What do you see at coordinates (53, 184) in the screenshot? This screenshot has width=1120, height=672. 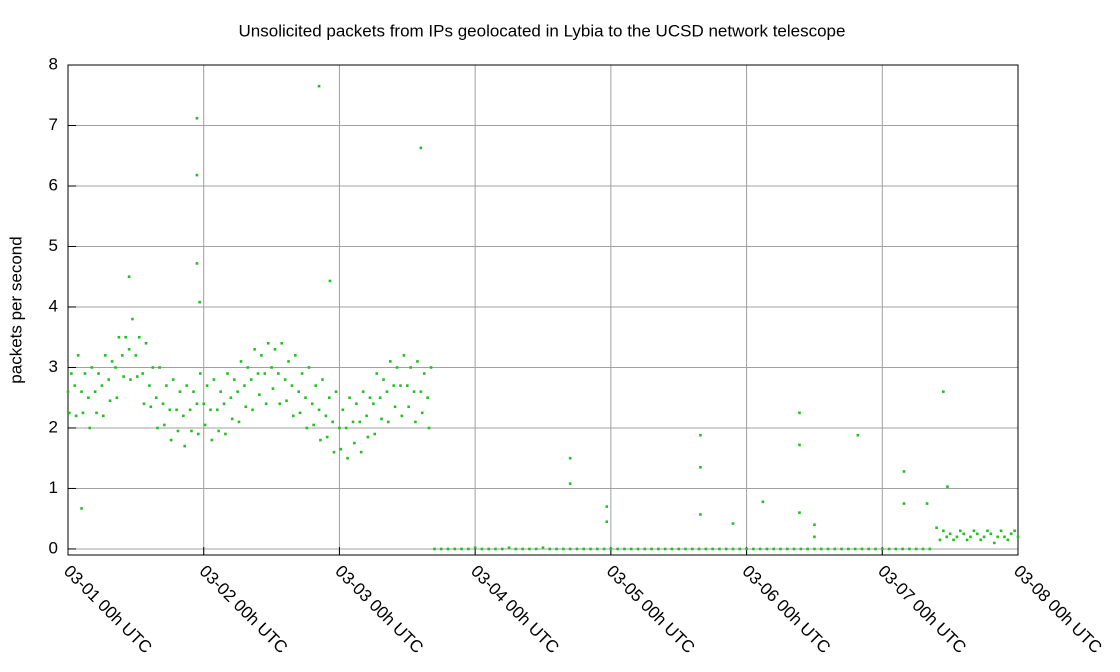 I see `y-tick-label: 6` at bounding box center [53, 184].